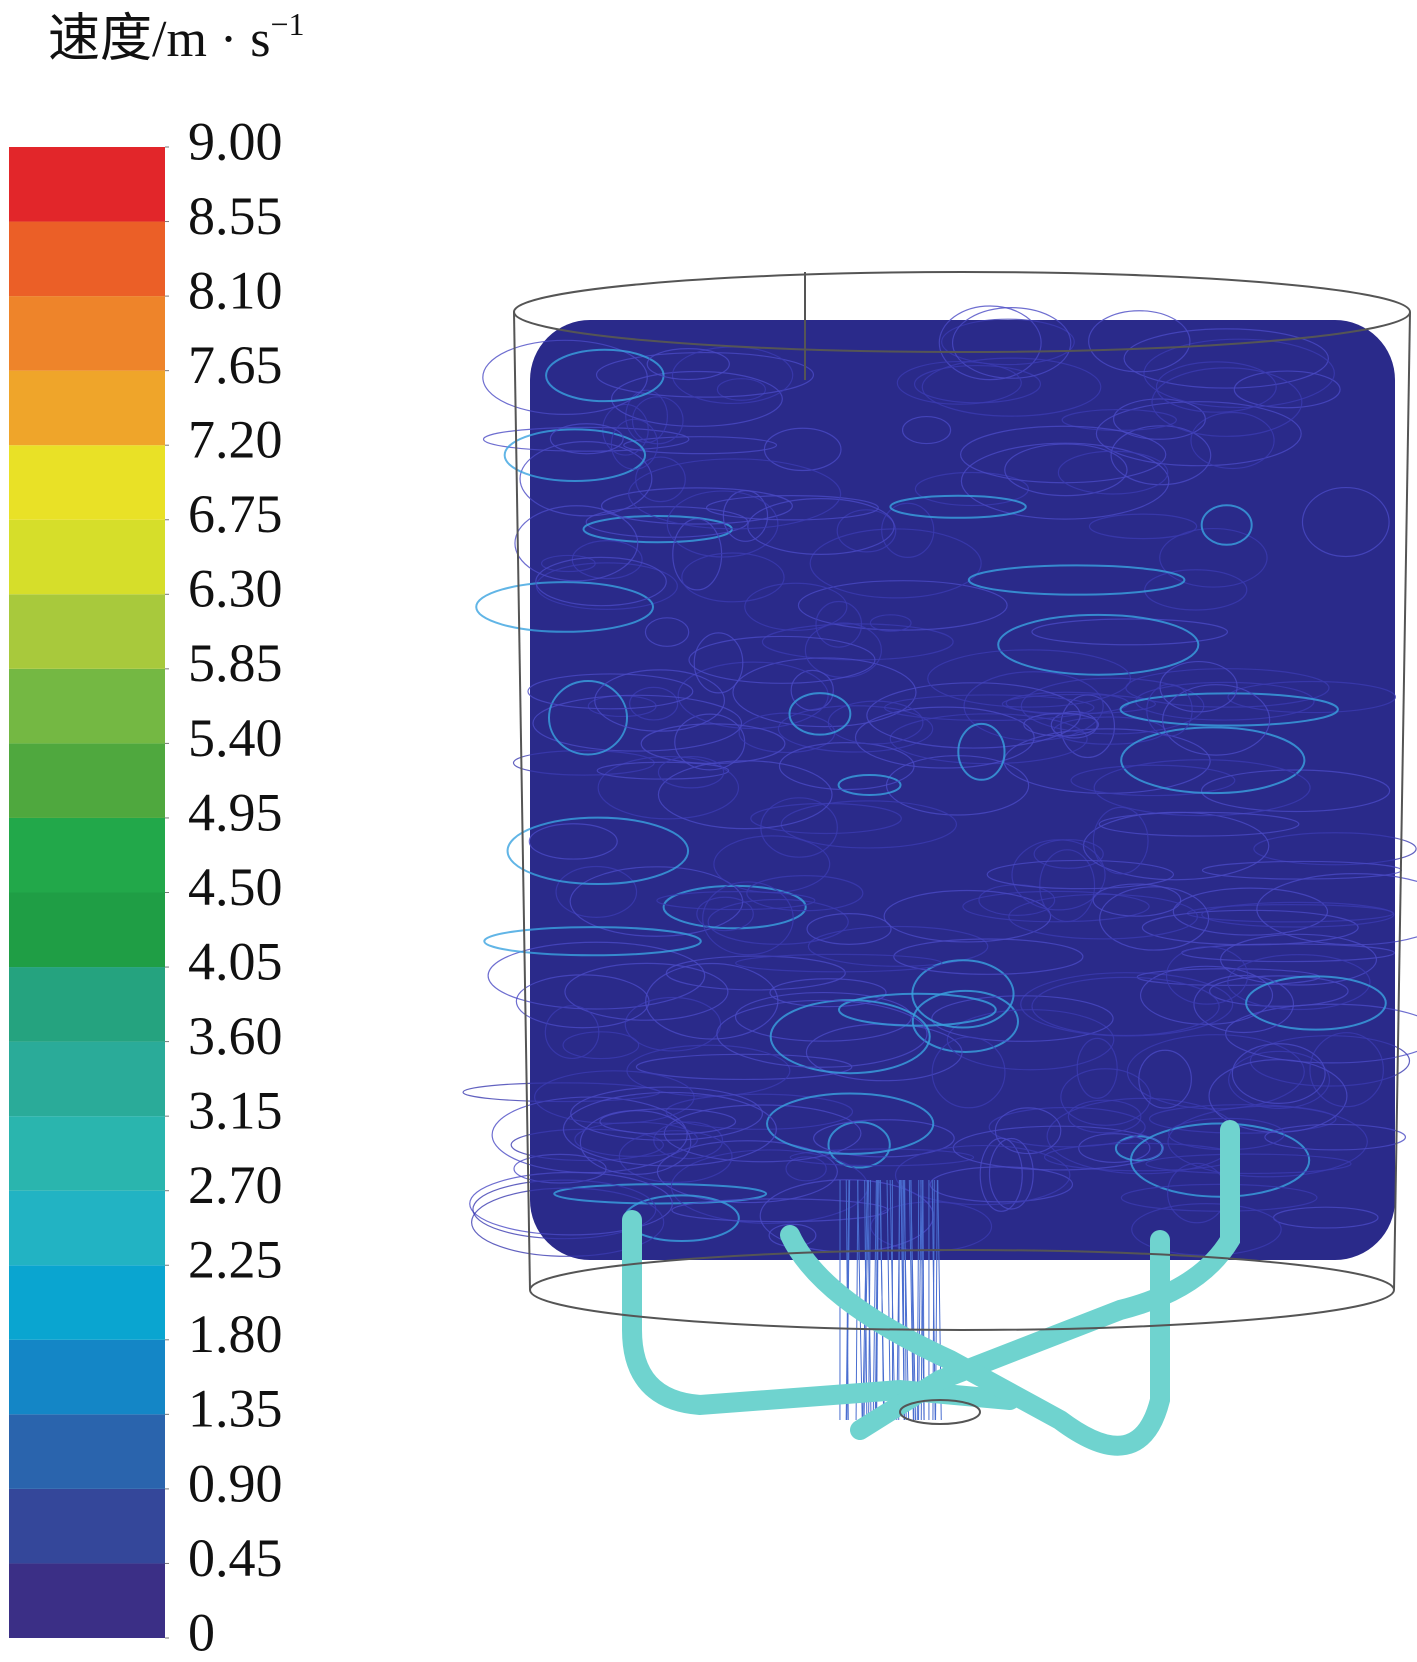  I want to click on colorbar-title: 速度/m · s−1, so click(176, 37).